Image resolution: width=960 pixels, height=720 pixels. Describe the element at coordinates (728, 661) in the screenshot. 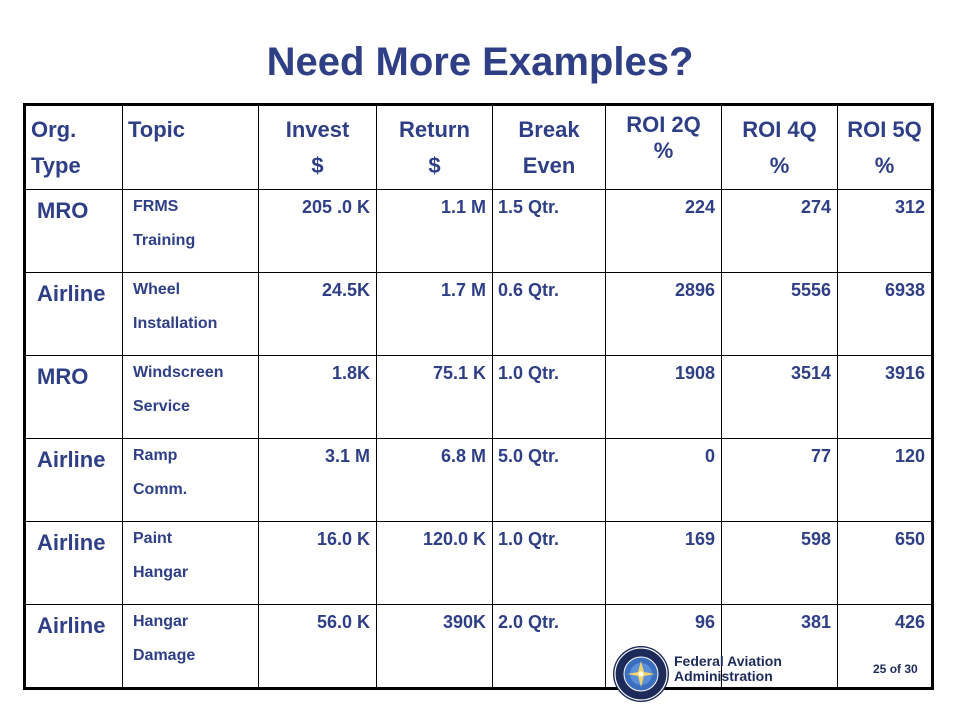

I see `agency-line1: Federal Aviation` at that location.